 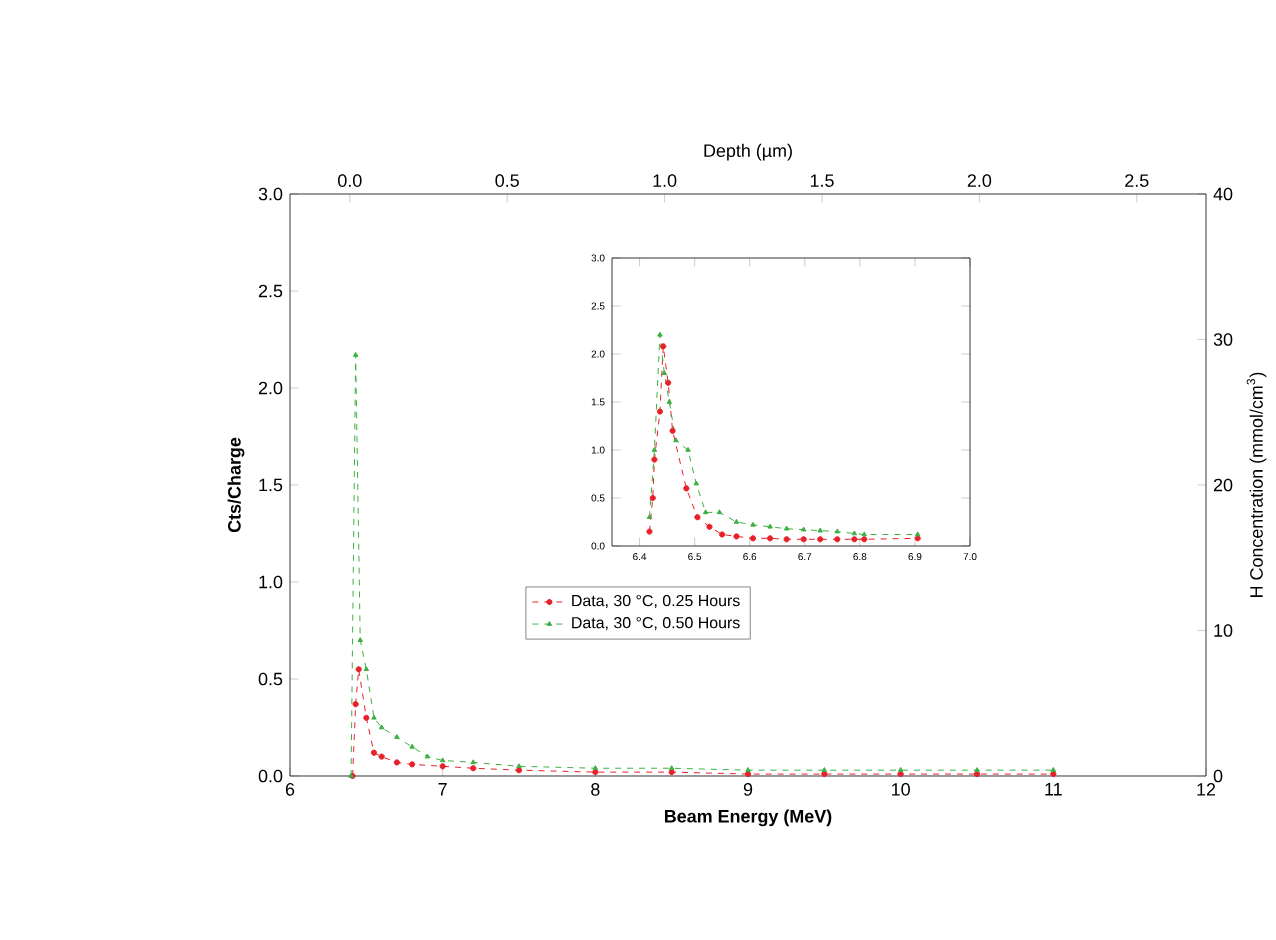 What do you see at coordinates (748, 152) in the screenshot?
I see `x2-axis-title: Depth (µm)` at bounding box center [748, 152].